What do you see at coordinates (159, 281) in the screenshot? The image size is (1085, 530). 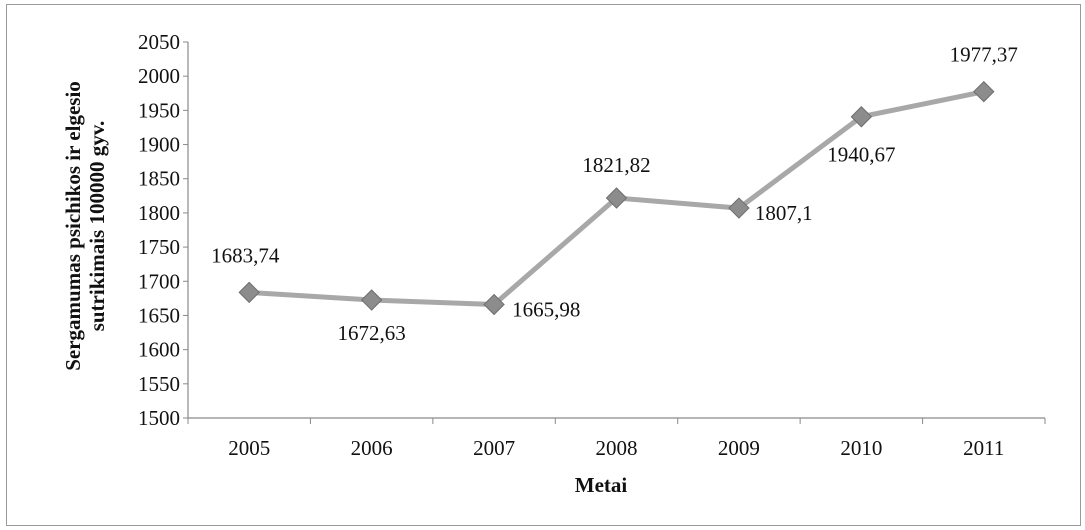 I see `y-tick-label: 1700` at bounding box center [159, 281].